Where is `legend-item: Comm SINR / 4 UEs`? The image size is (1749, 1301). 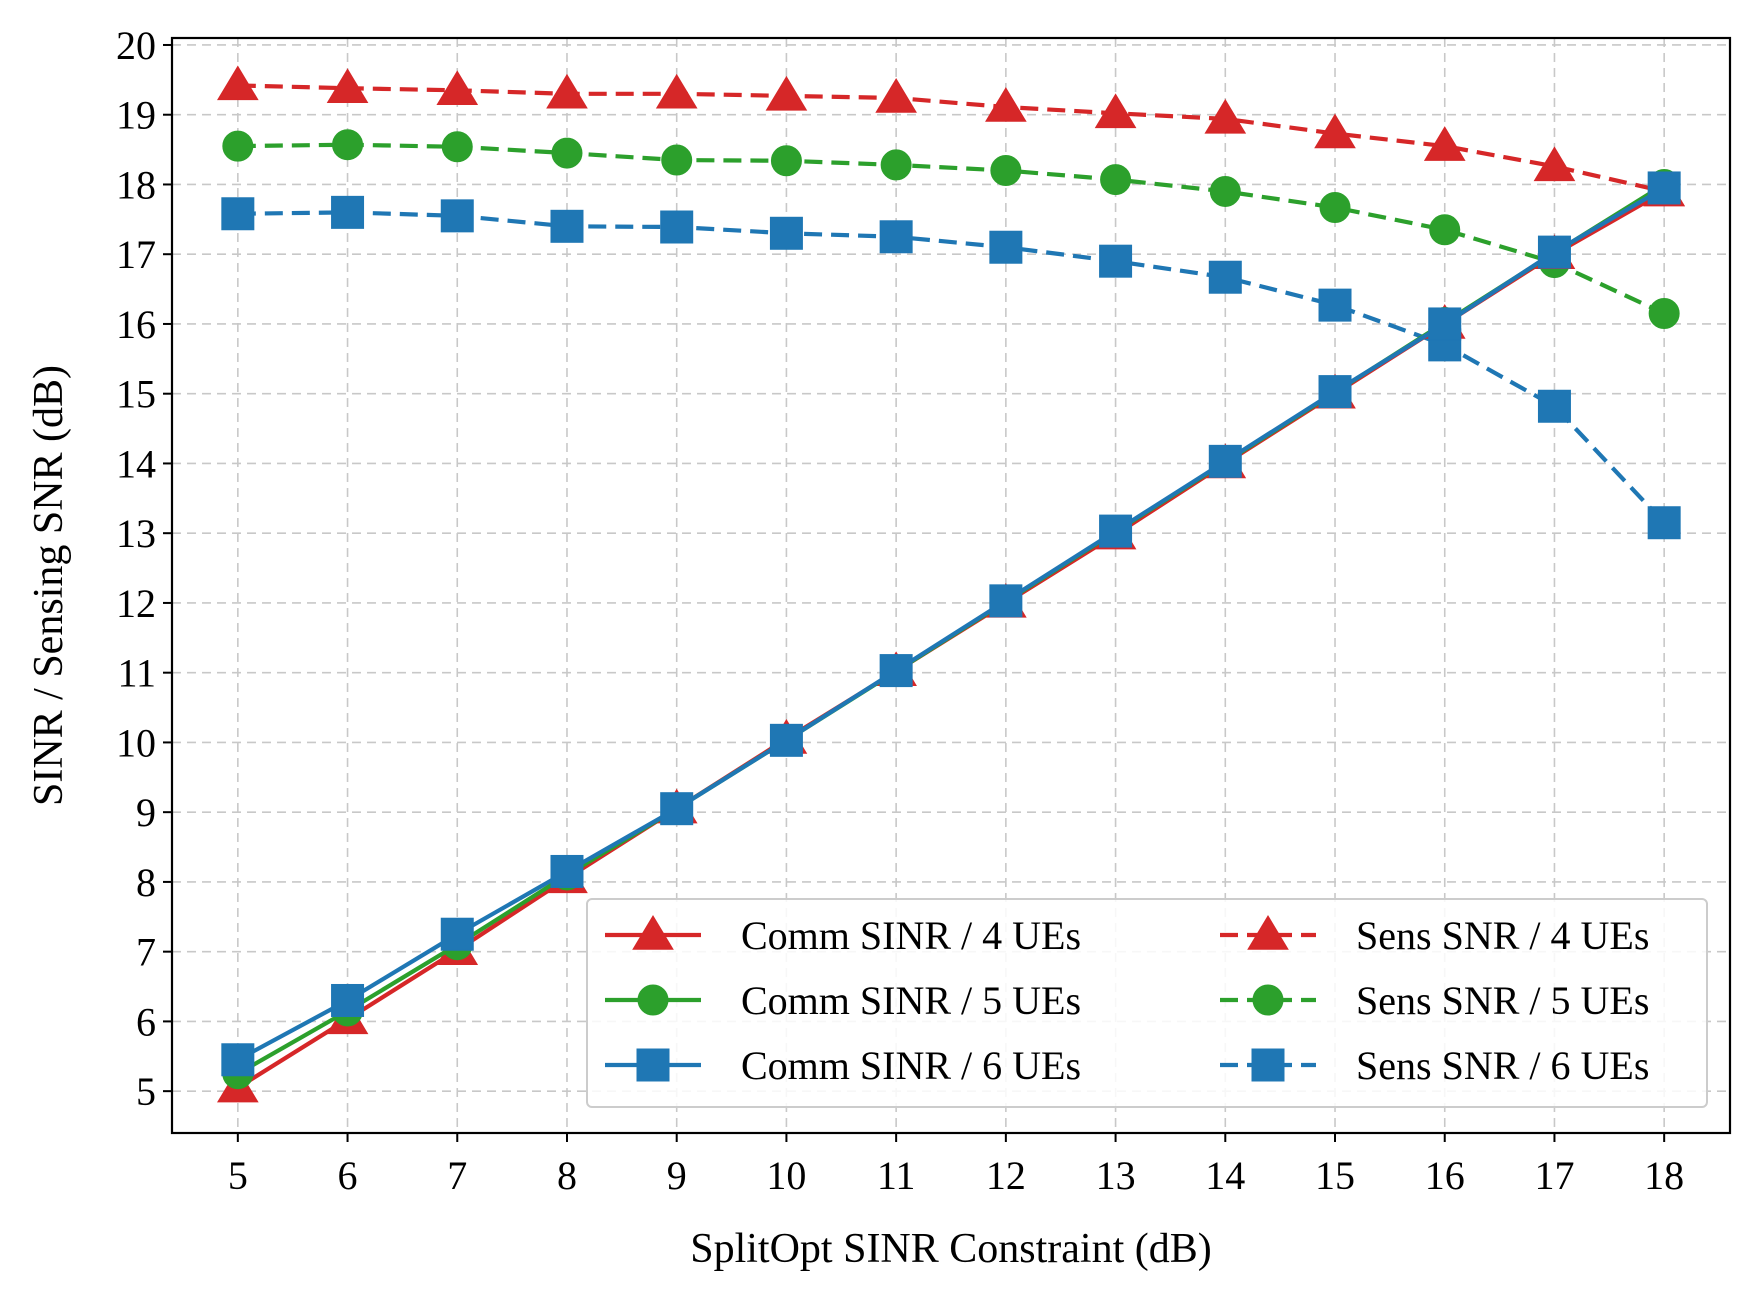 legend-item: Comm SINR / 4 UEs is located at coordinates (843, 935).